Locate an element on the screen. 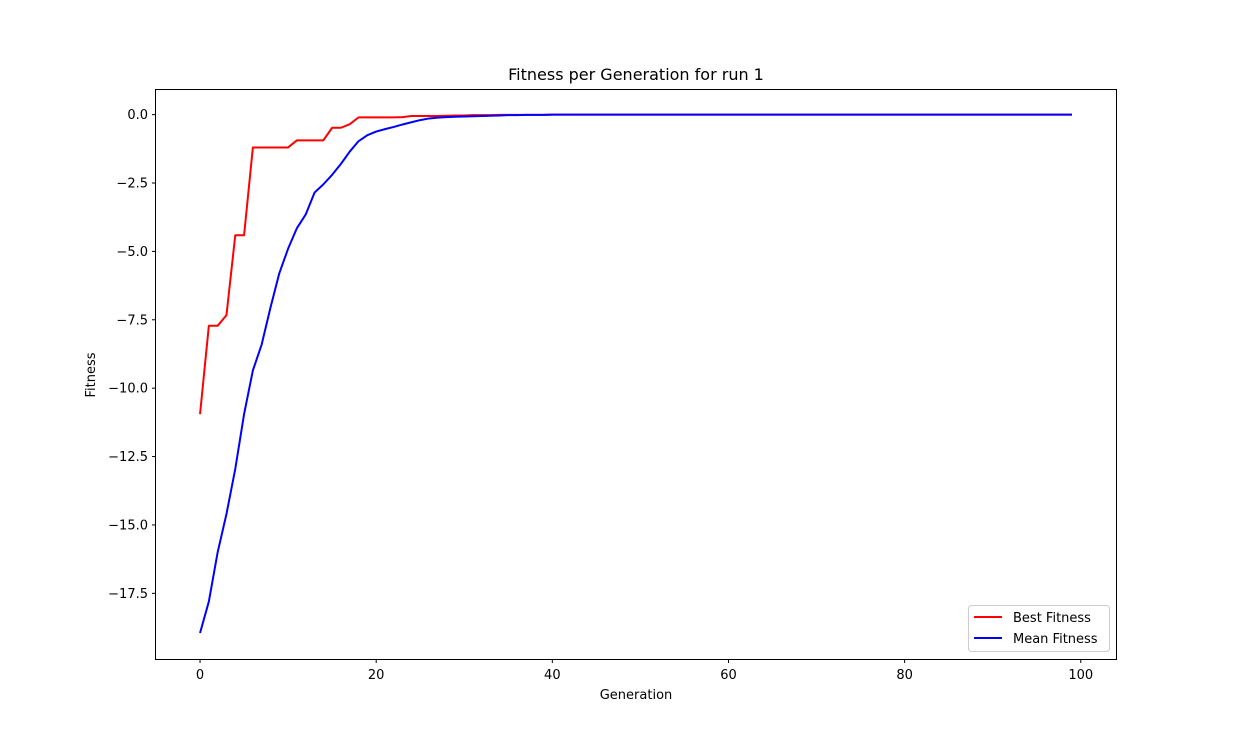 Image resolution: width=1241 pixels, height=740 pixels. x-tick-label: 100 is located at coordinates (1080, 675).